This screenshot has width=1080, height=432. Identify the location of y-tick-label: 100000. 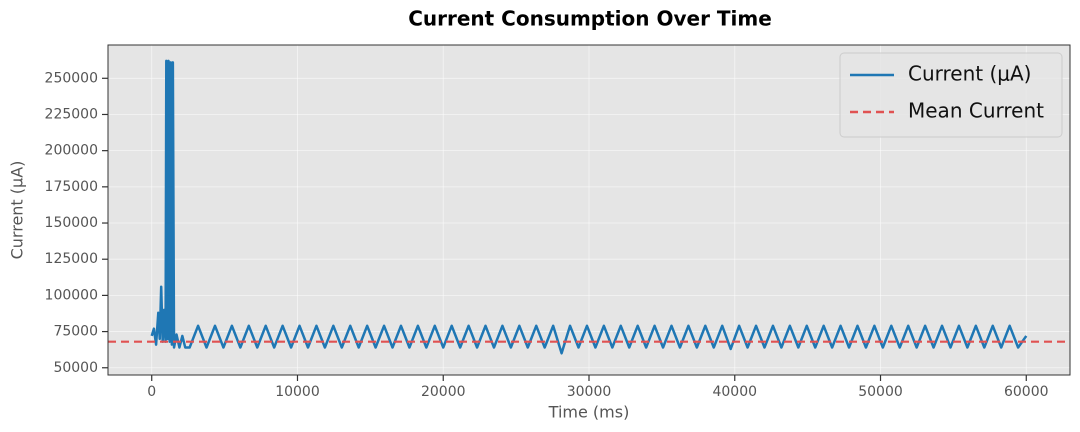
(71, 295).